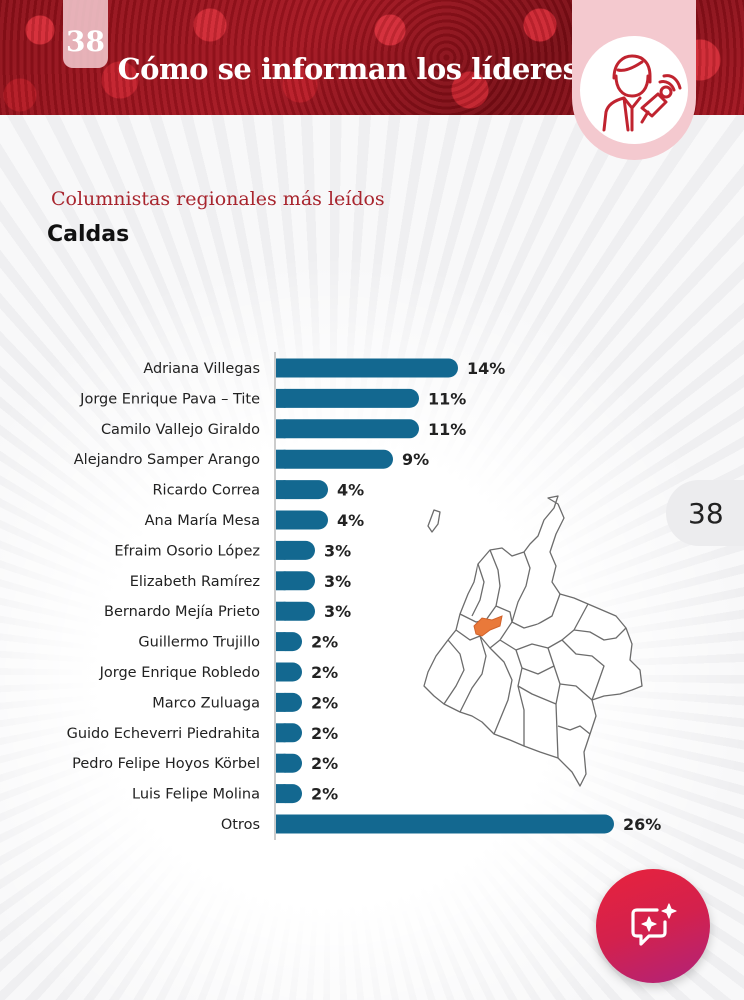 The width and height of the screenshot is (744, 1000). I want to click on colombia-map-icon, so click(533, 641).